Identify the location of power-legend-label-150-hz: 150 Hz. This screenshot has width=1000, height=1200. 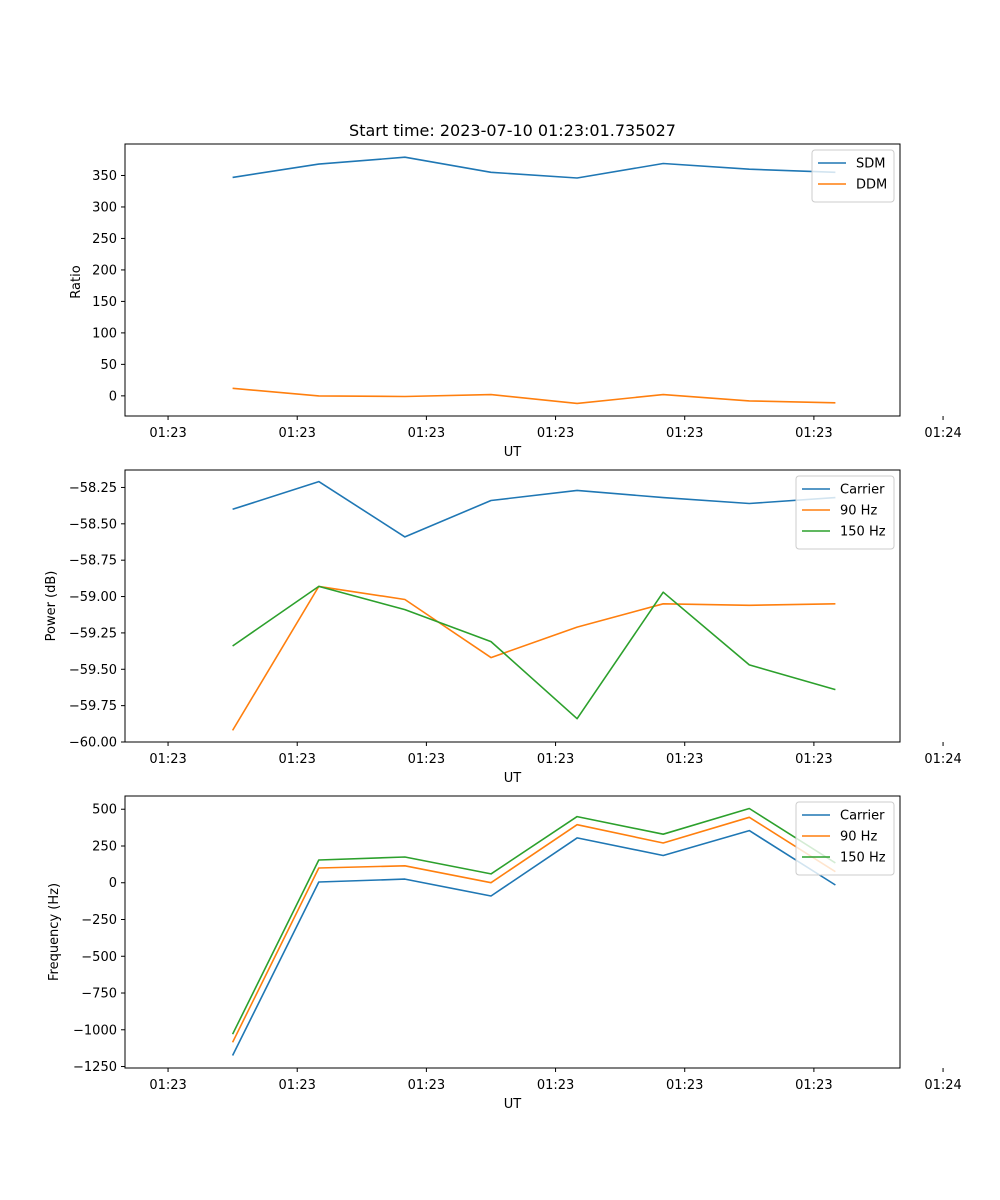
(863, 532).